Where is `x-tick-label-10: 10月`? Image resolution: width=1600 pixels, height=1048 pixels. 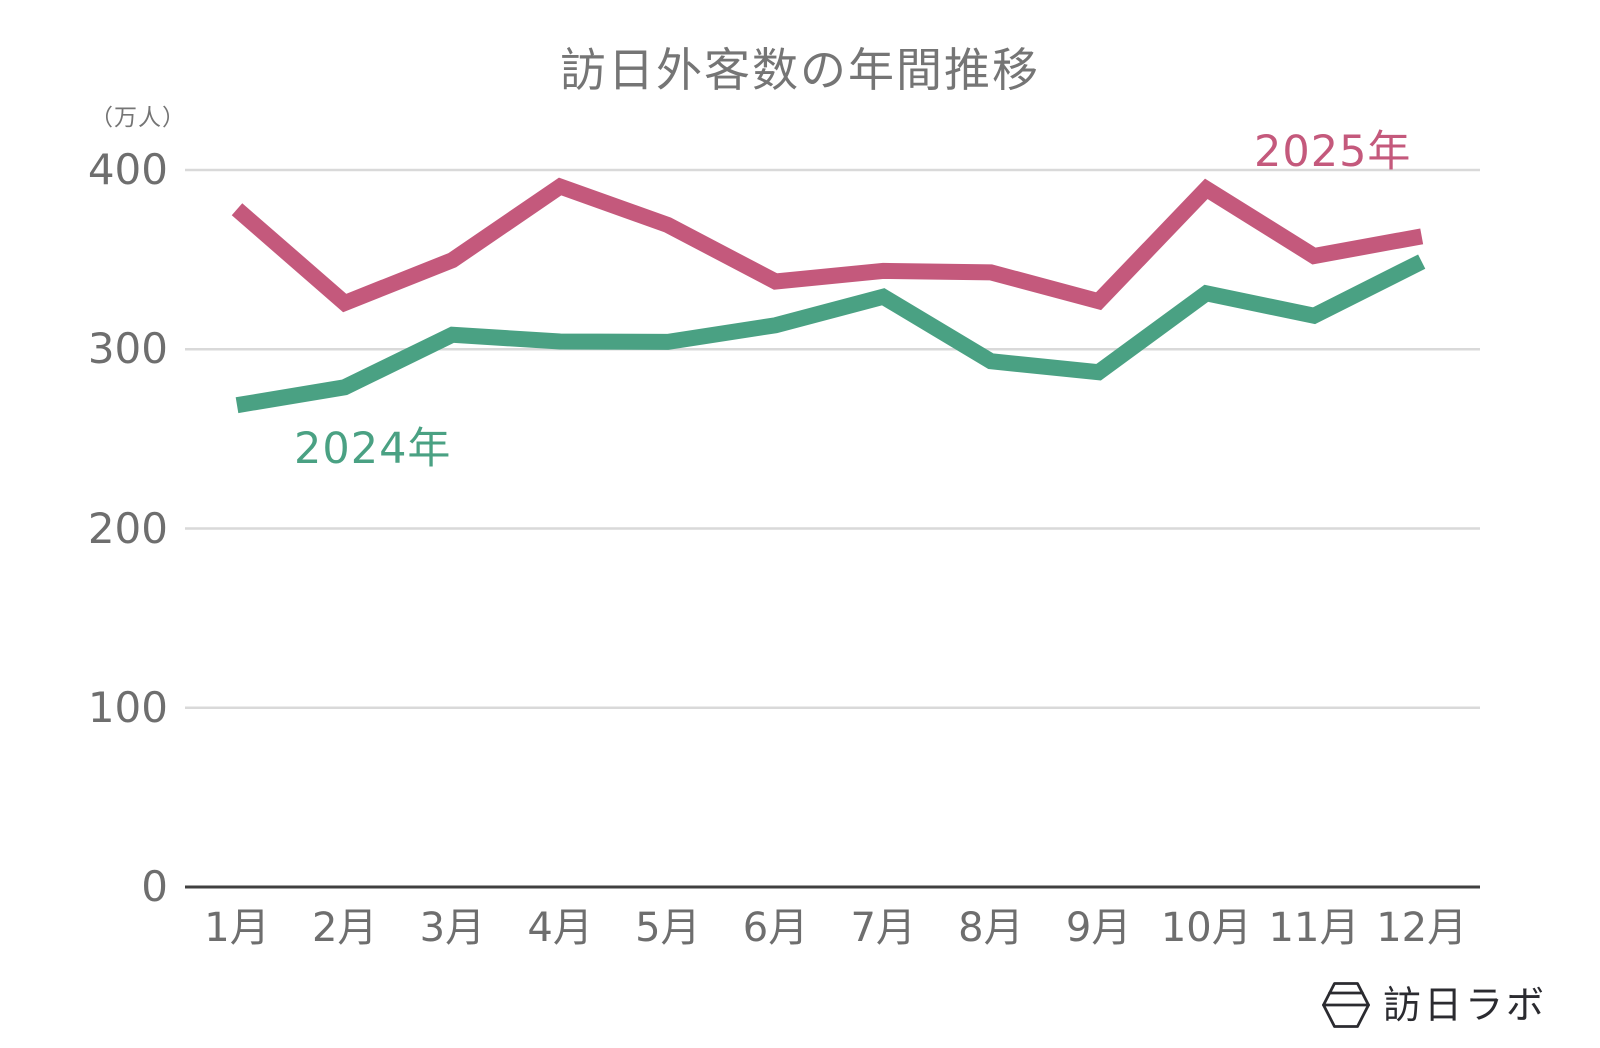
x-tick-label-10: 10月 is located at coordinates (1206, 928).